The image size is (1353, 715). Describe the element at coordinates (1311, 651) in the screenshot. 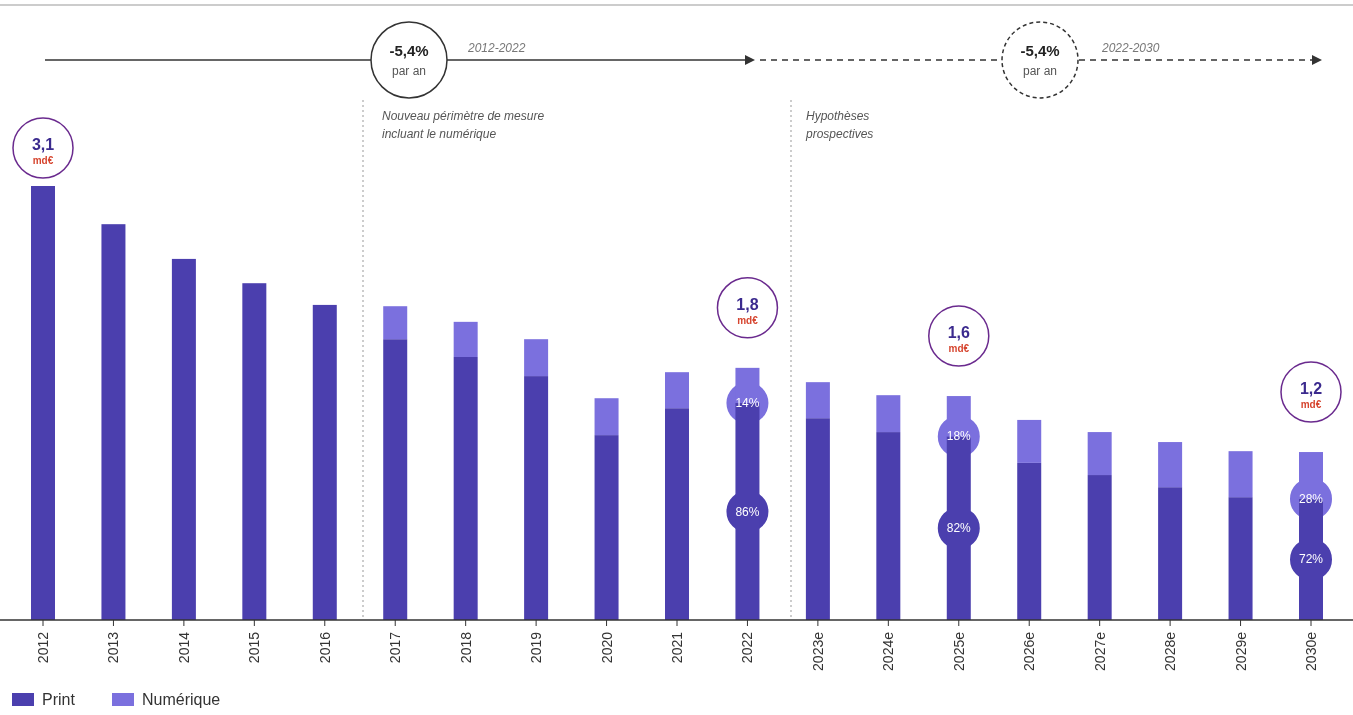

I see `x-tick-label: 2030e` at that location.